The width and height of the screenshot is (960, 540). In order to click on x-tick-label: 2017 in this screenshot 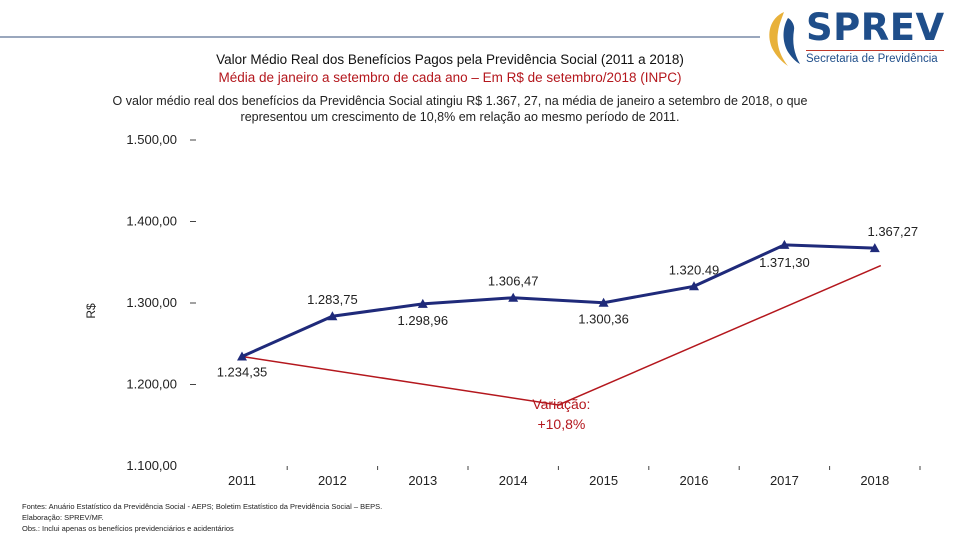, I will do `click(784, 480)`.